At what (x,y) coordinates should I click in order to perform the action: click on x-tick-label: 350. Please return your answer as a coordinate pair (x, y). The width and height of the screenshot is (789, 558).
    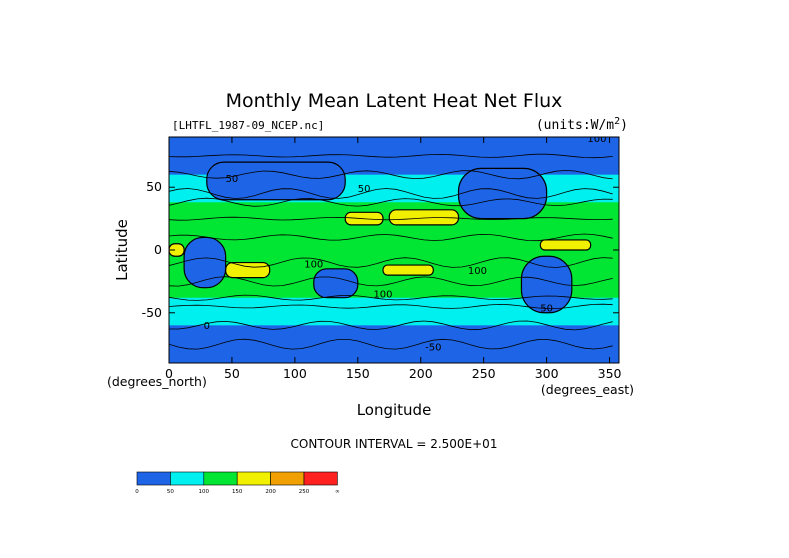
    Looking at the image, I should click on (610, 373).